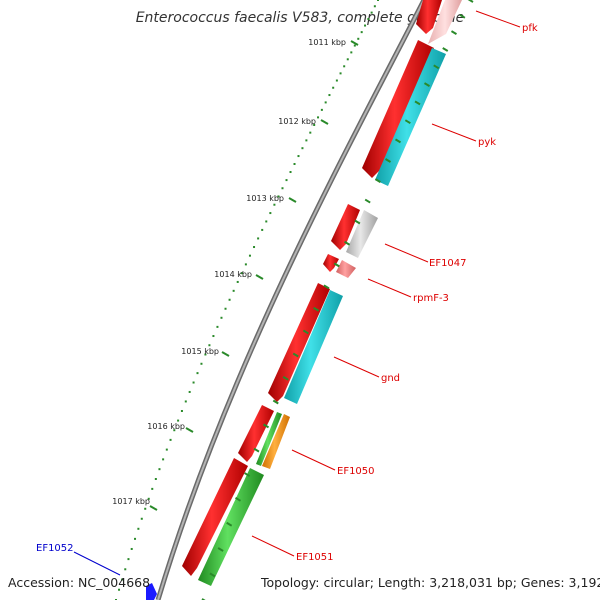 This screenshot has width=600, height=600. I want to click on gene-gnd-forward, so click(299, 342).